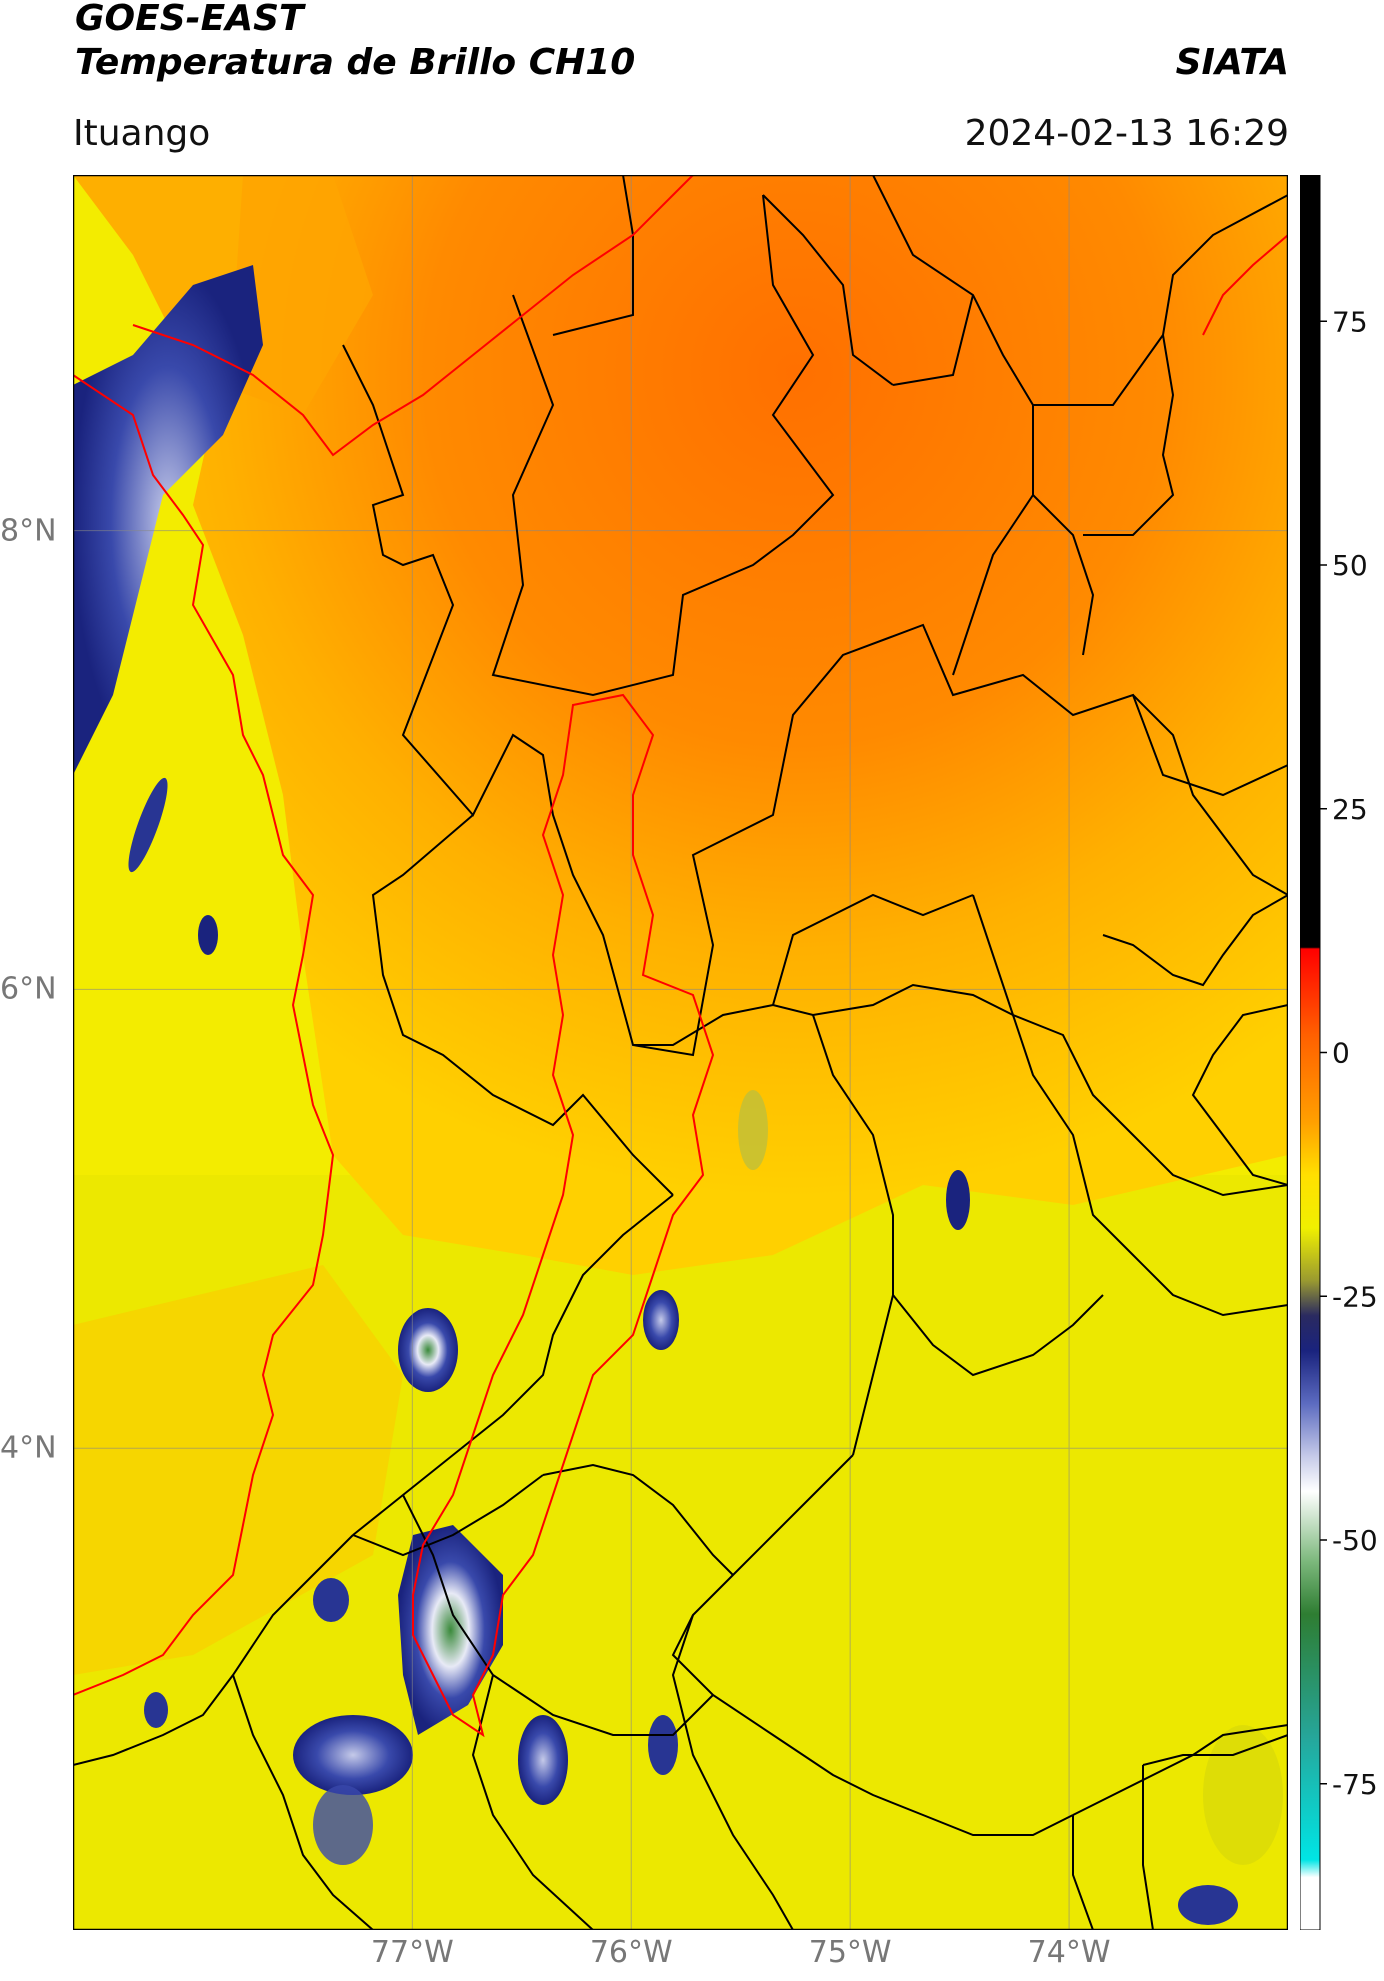 The height and width of the screenshot is (1981, 1384). Describe the element at coordinates (142, 133) in the screenshot. I see `region-label: Ituango` at that location.